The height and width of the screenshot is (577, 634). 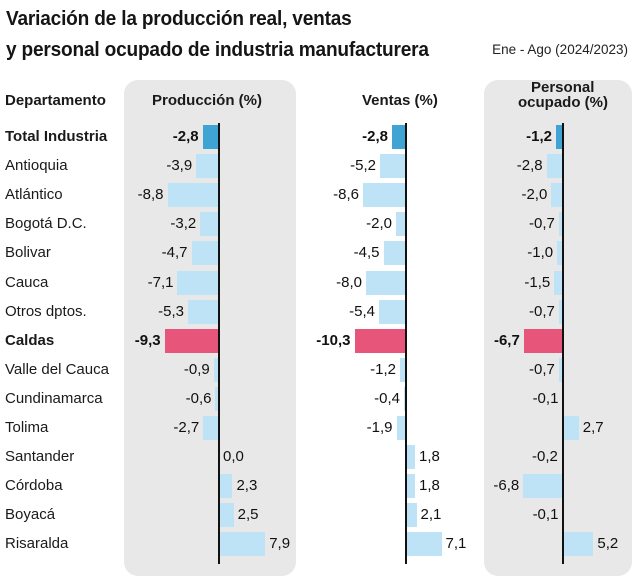 What do you see at coordinates (560, 369) in the screenshot?
I see `personal-bar-valle-del-cauca` at bounding box center [560, 369].